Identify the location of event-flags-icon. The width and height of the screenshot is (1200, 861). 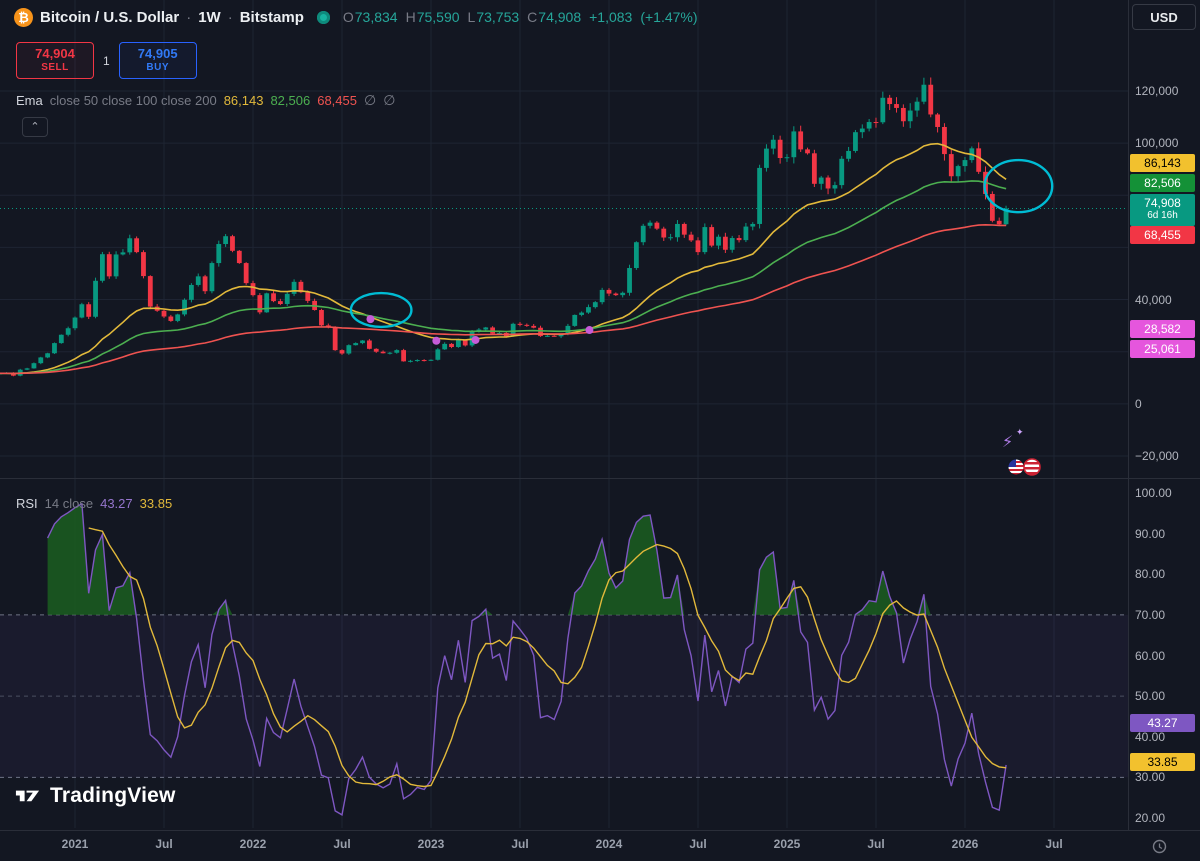
(1025, 469).